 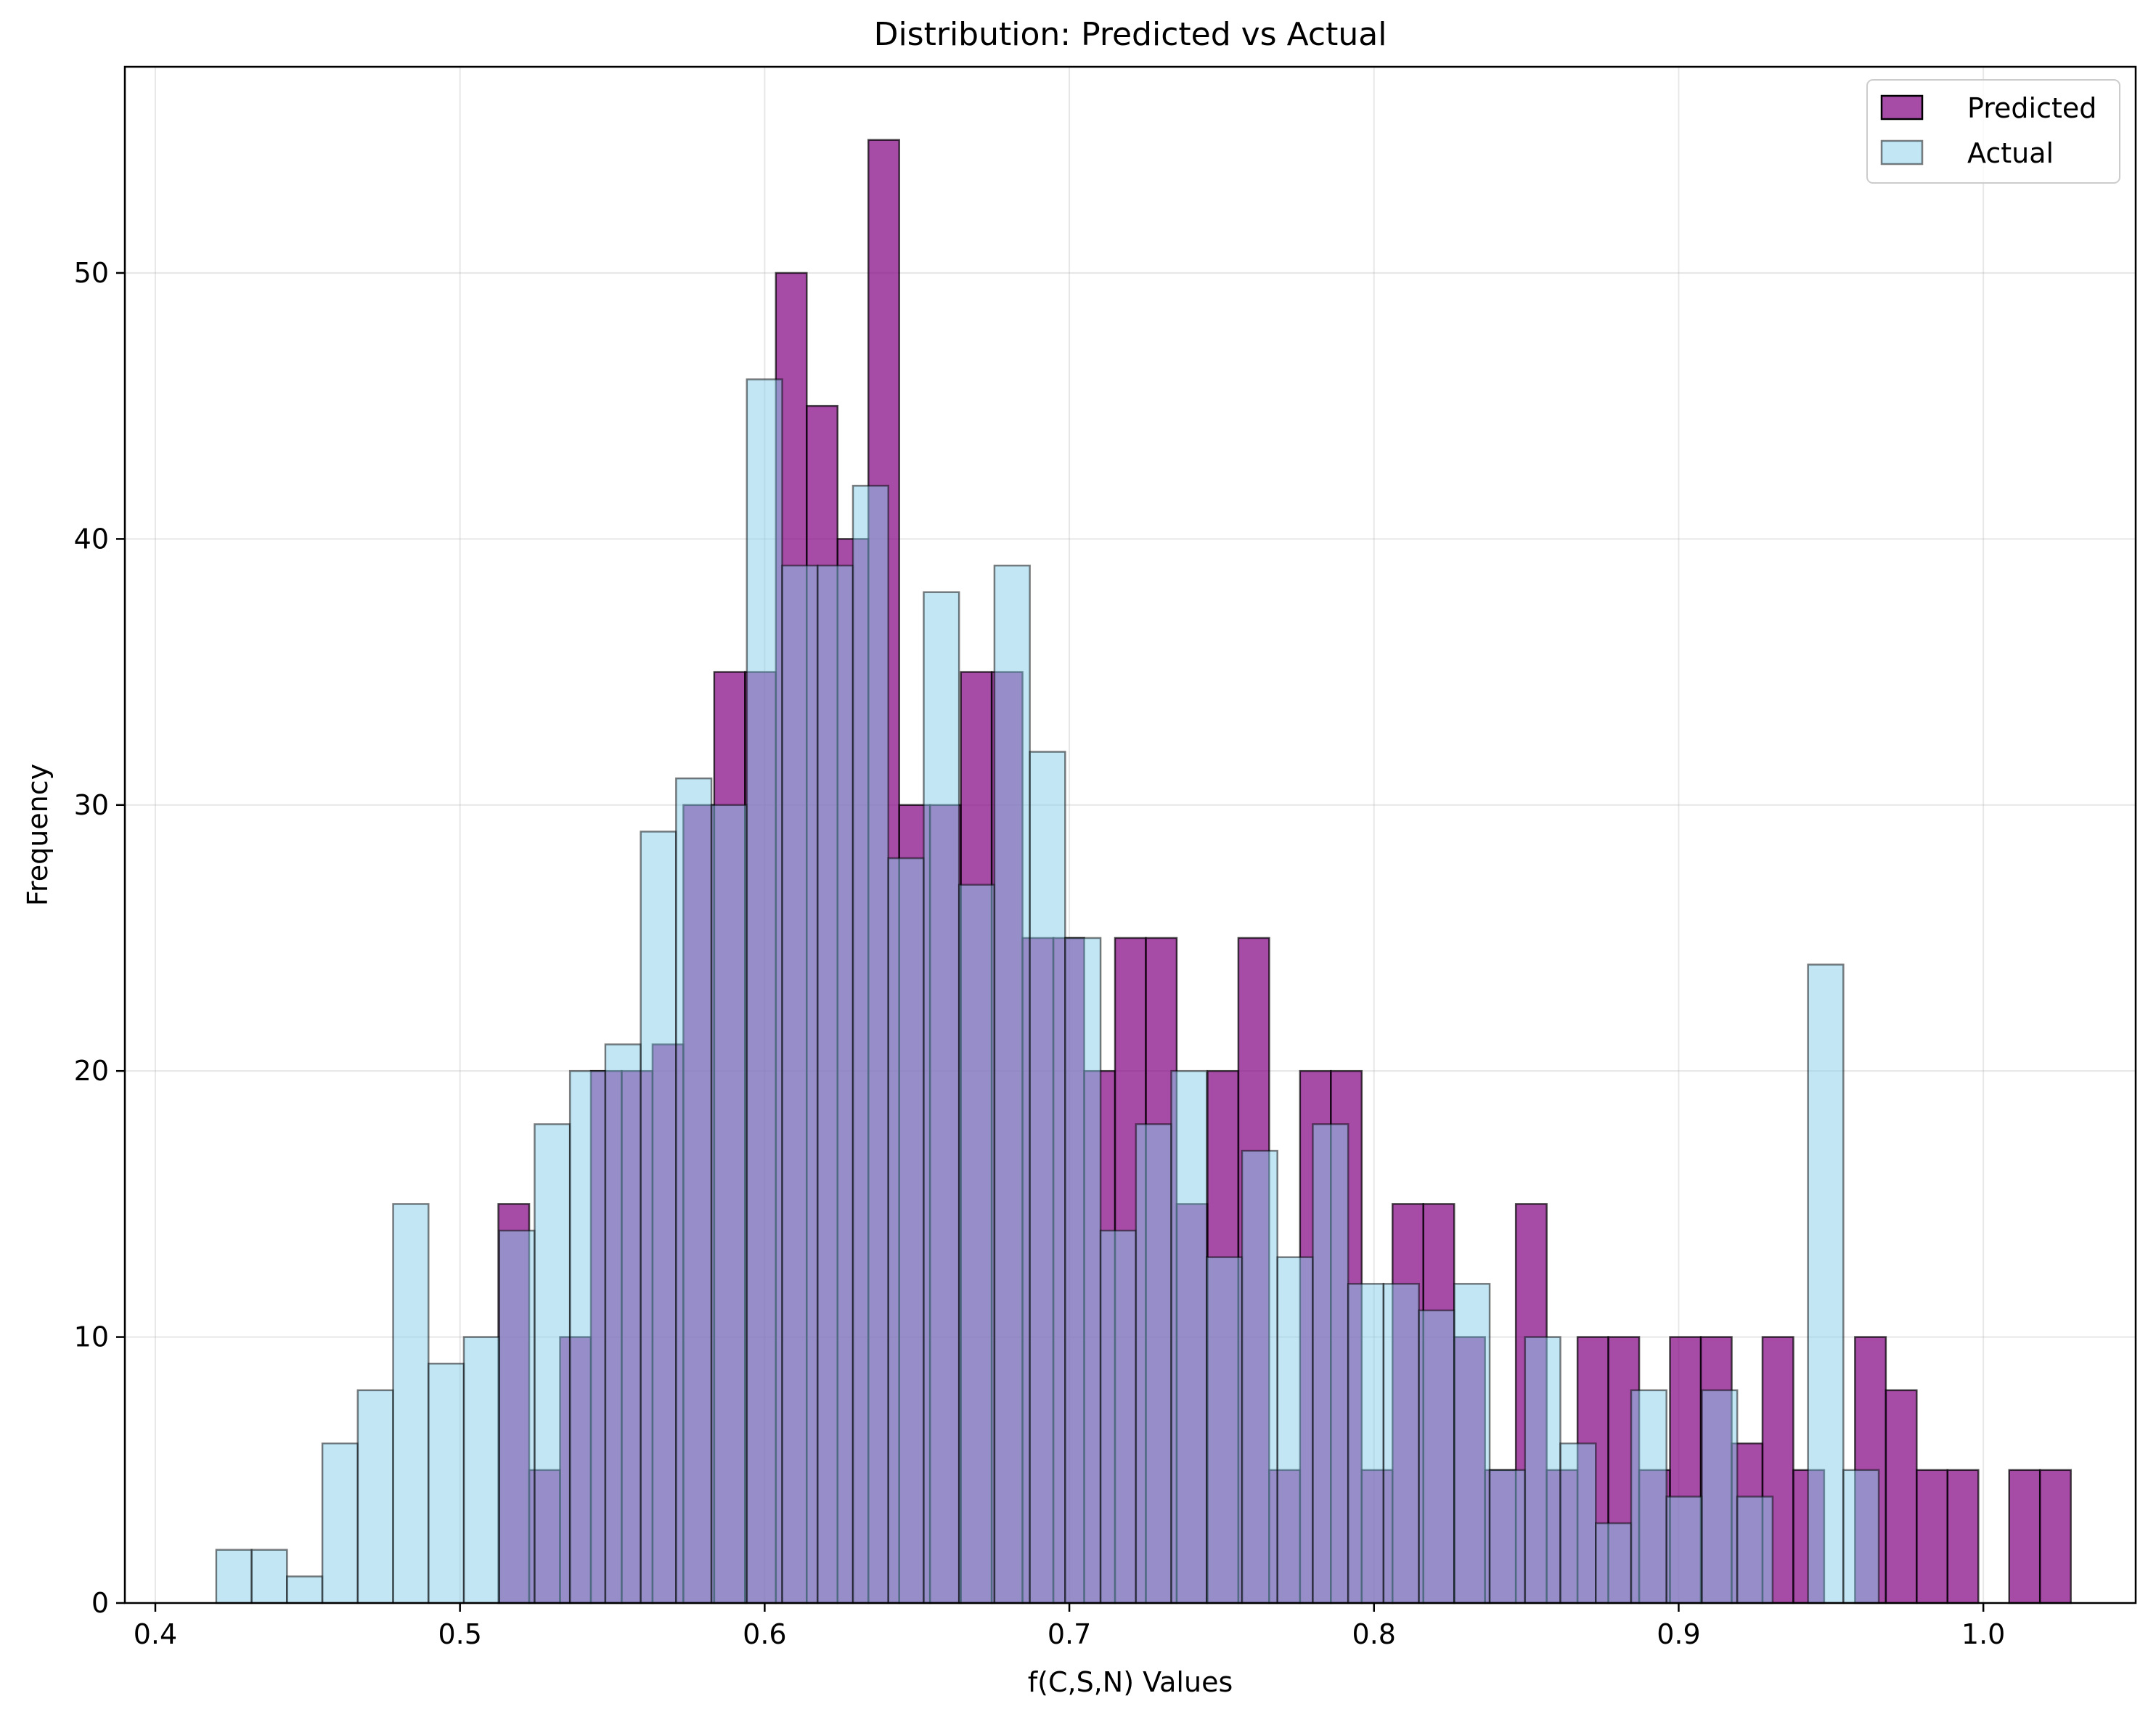 What do you see at coordinates (2032, 108) in the screenshot?
I see `legend-label-predicted: Predicted` at bounding box center [2032, 108].